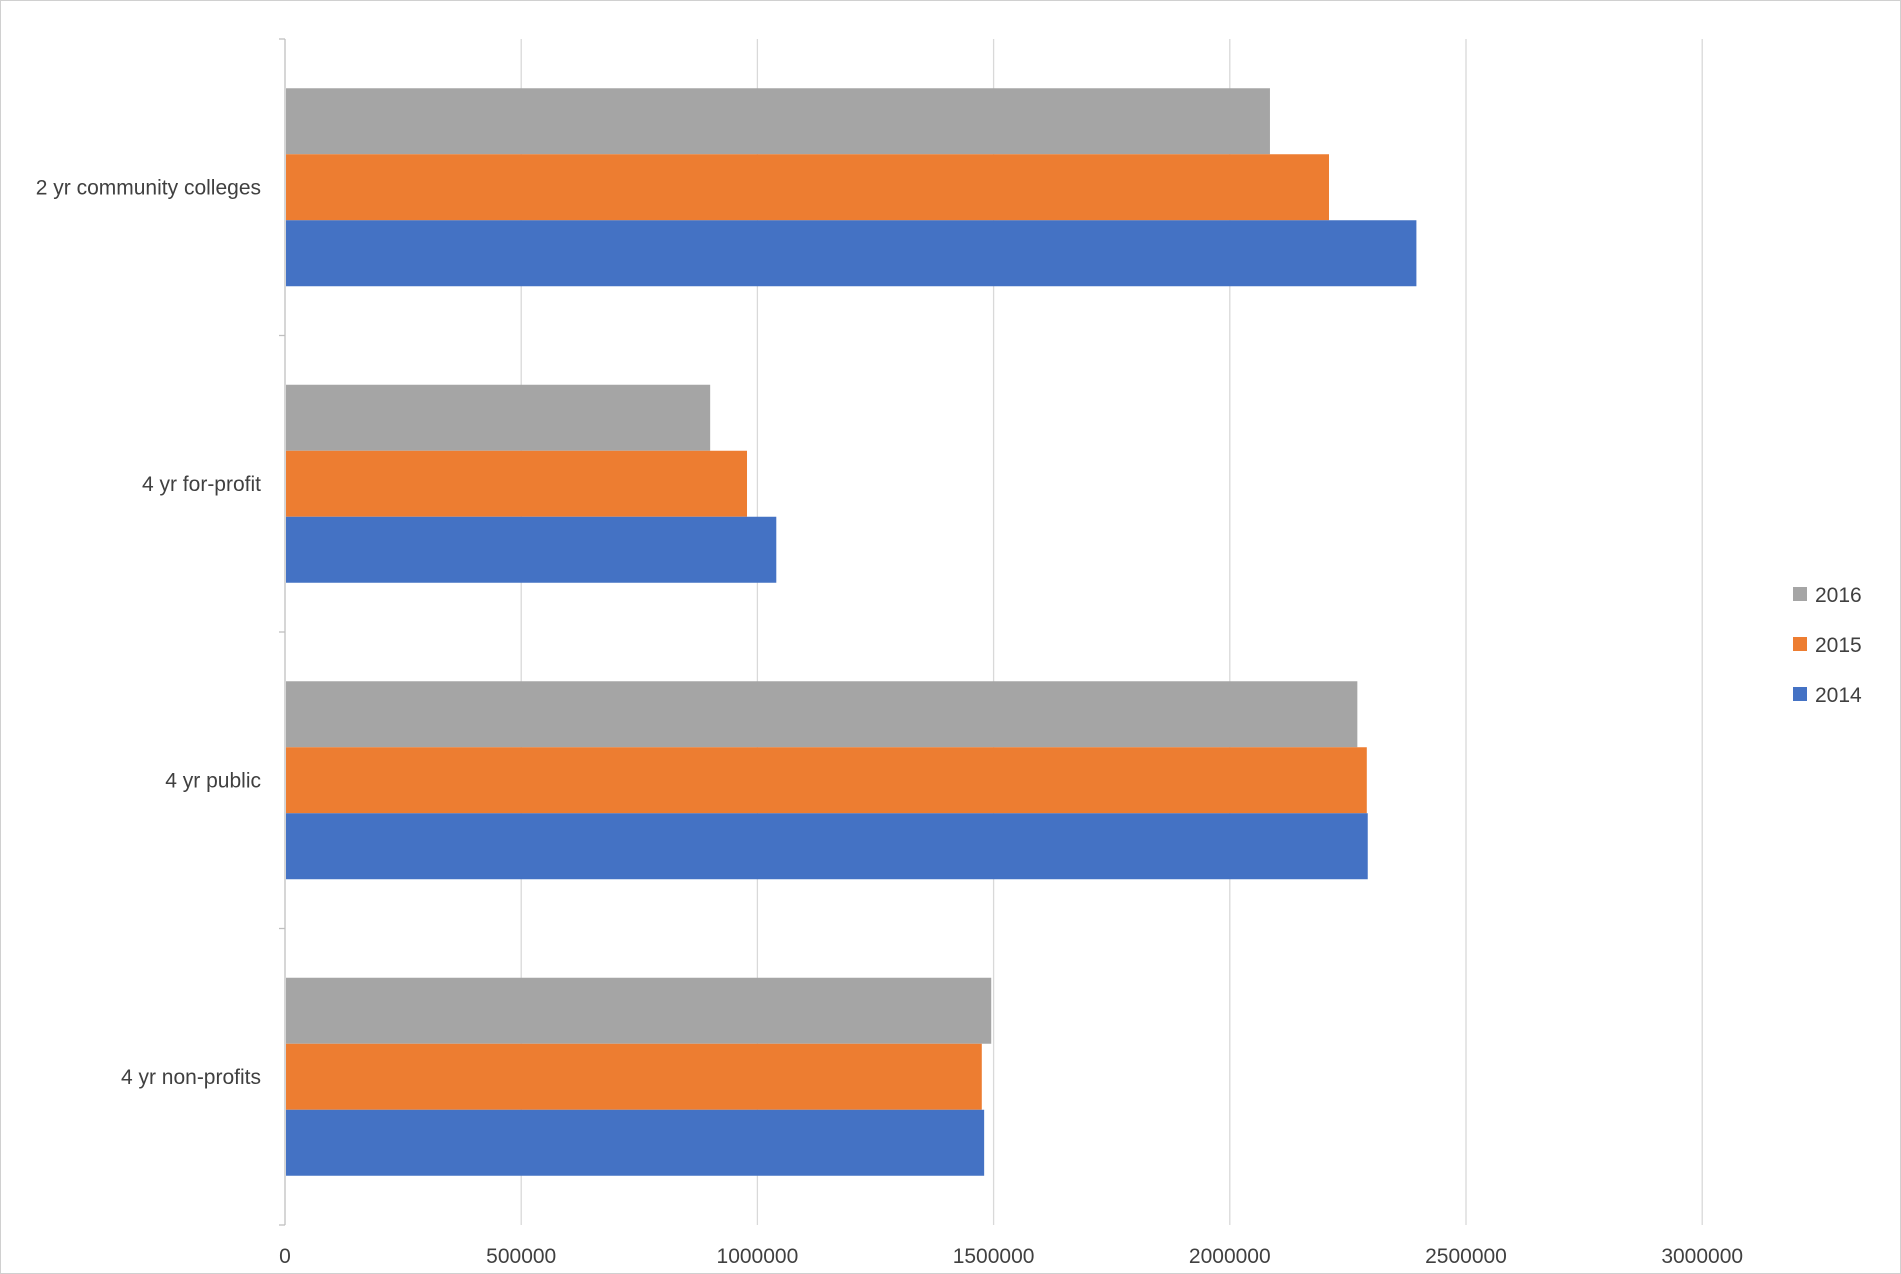 The width and height of the screenshot is (1901, 1274). What do you see at coordinates (1800, 594) in the screenshot?
I see `legend-swatch-2016` at bounding box center [1800, 594].